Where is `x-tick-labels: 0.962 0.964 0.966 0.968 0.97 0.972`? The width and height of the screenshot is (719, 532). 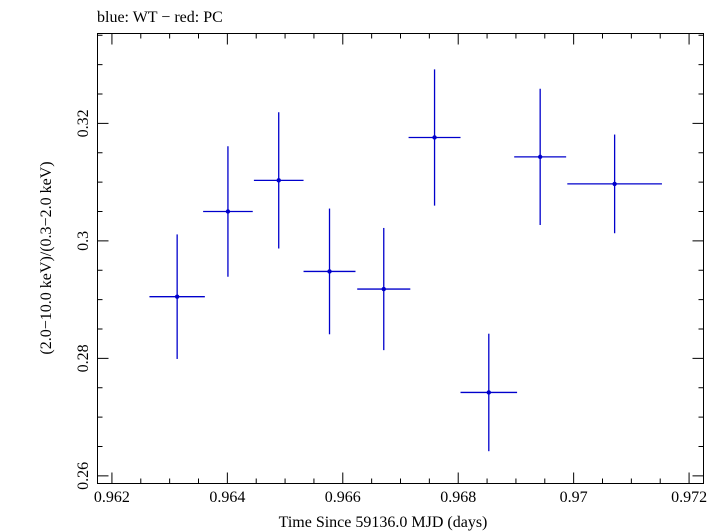 x-tick-labels: 0.962 0.964 0.966 0.968 0.97 0.972 is located at coordinates (400, 497).